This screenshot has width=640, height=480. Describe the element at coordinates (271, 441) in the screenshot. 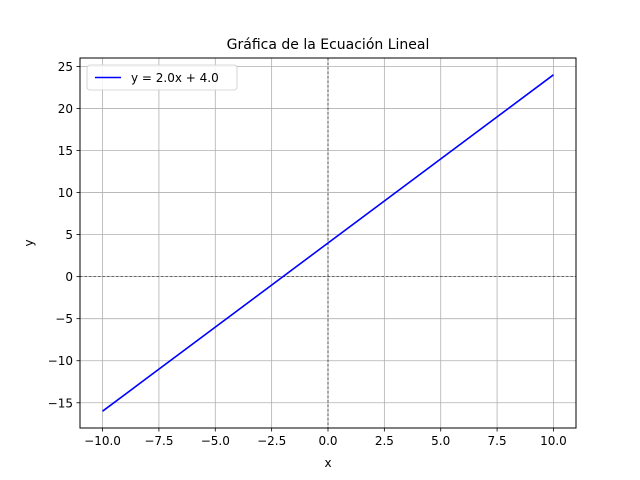

I see `x-tick-label: −2.5` at that location.